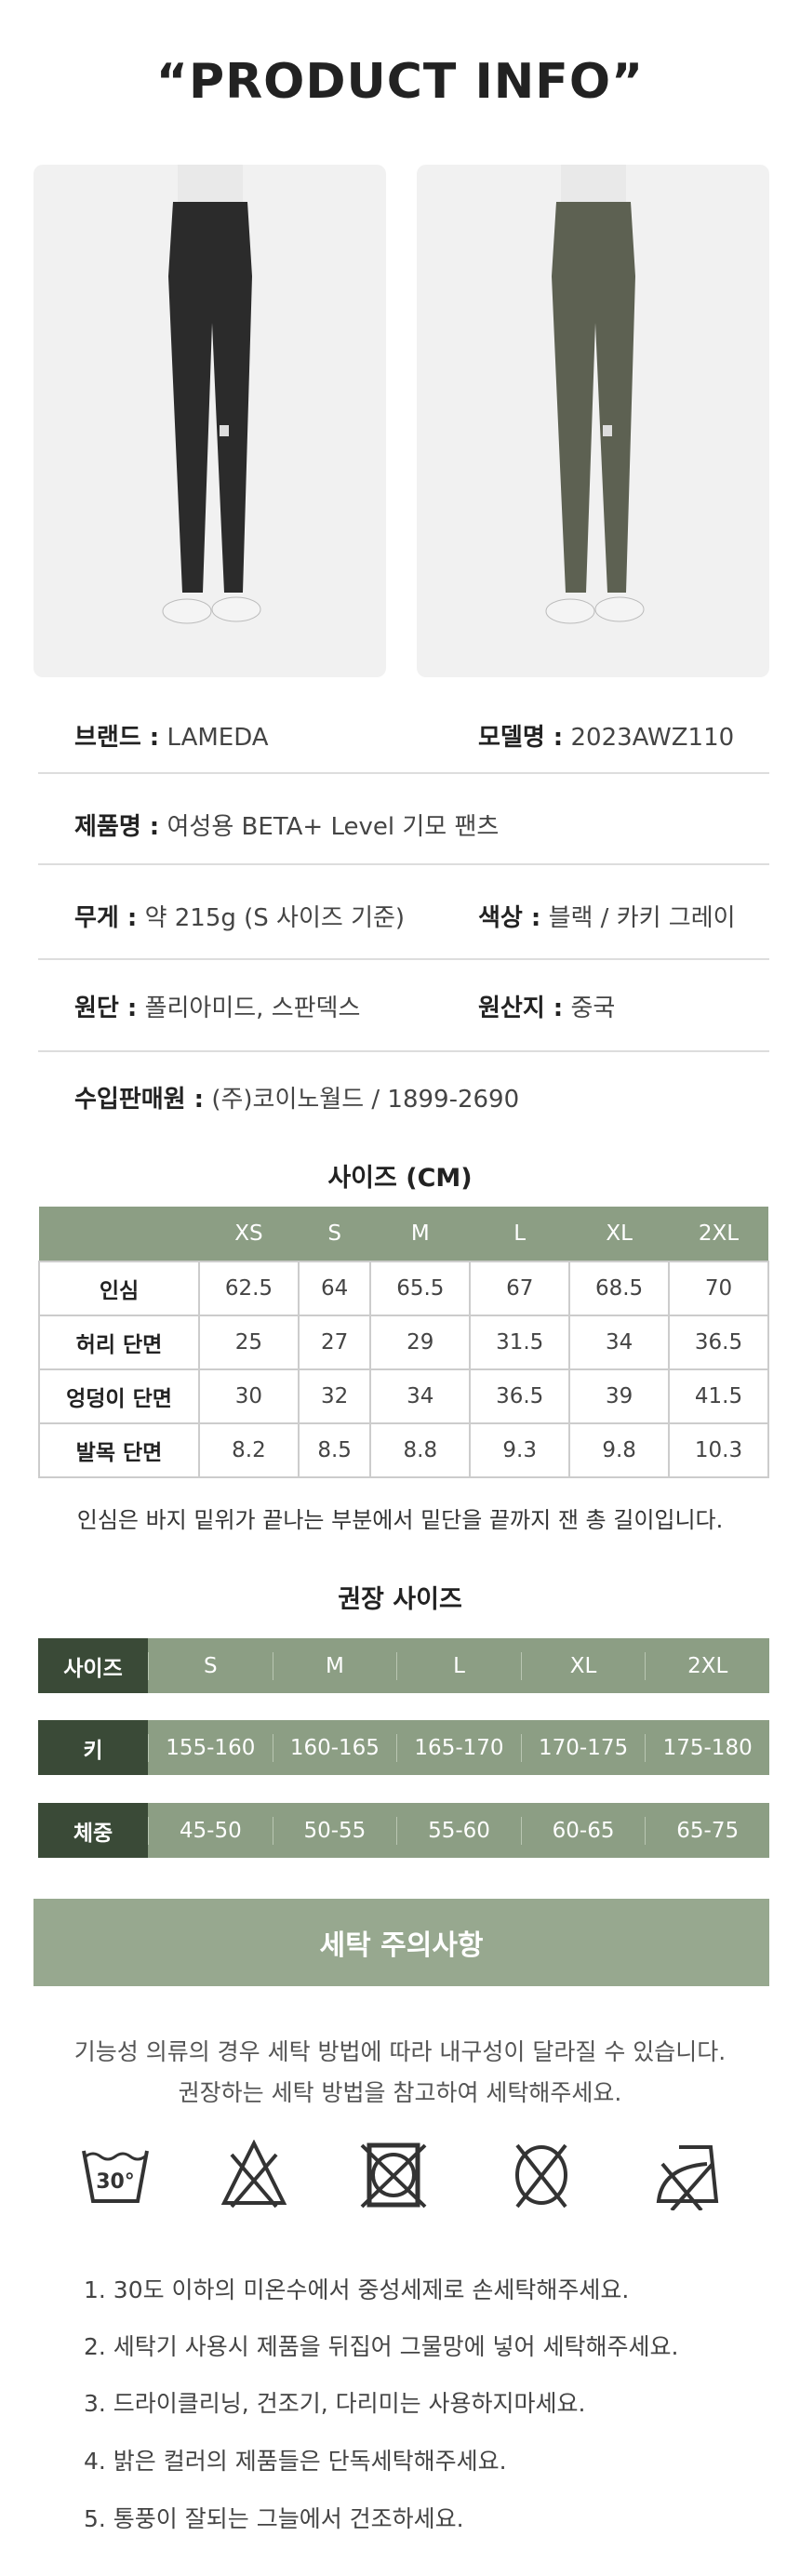 The height and width of the screenshot is (2576, 800). Describe the element at coordinates (583, 1830) in the screenshot. I see `recommend-cell: 60-65` at that location.